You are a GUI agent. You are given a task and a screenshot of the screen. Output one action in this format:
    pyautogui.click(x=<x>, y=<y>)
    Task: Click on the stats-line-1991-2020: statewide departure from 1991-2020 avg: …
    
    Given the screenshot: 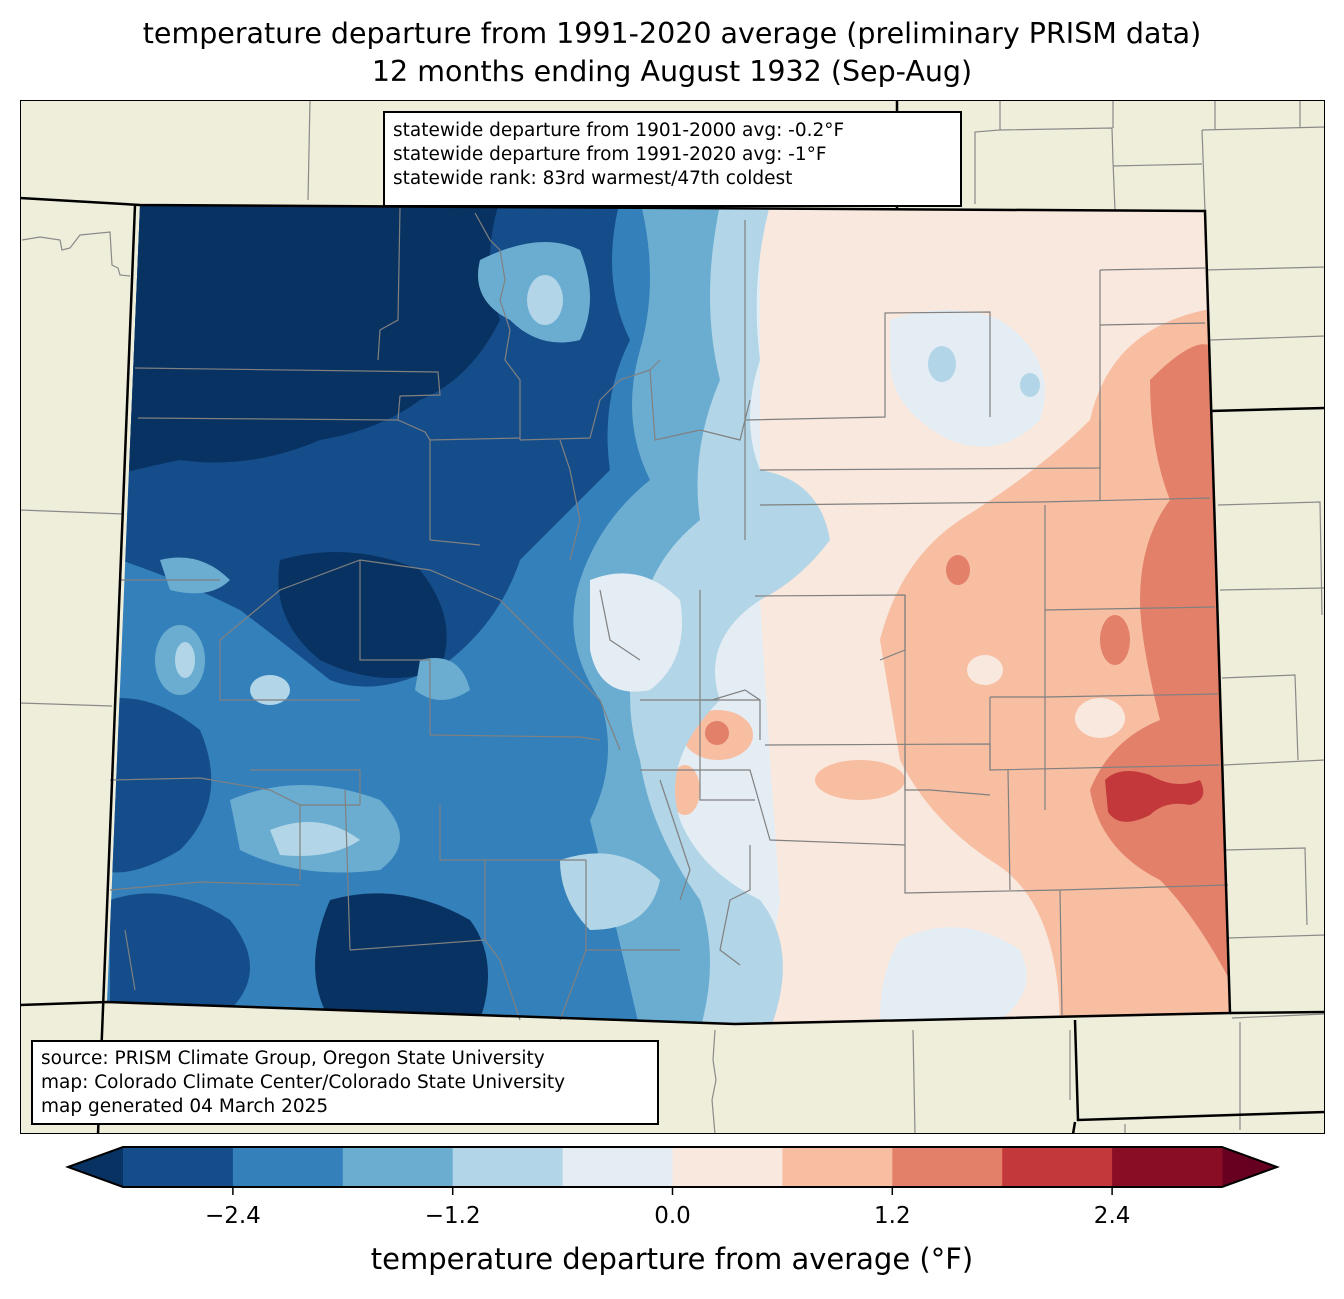 What is the action you would take?
    pyautogui.click(x=610, y=154)
    